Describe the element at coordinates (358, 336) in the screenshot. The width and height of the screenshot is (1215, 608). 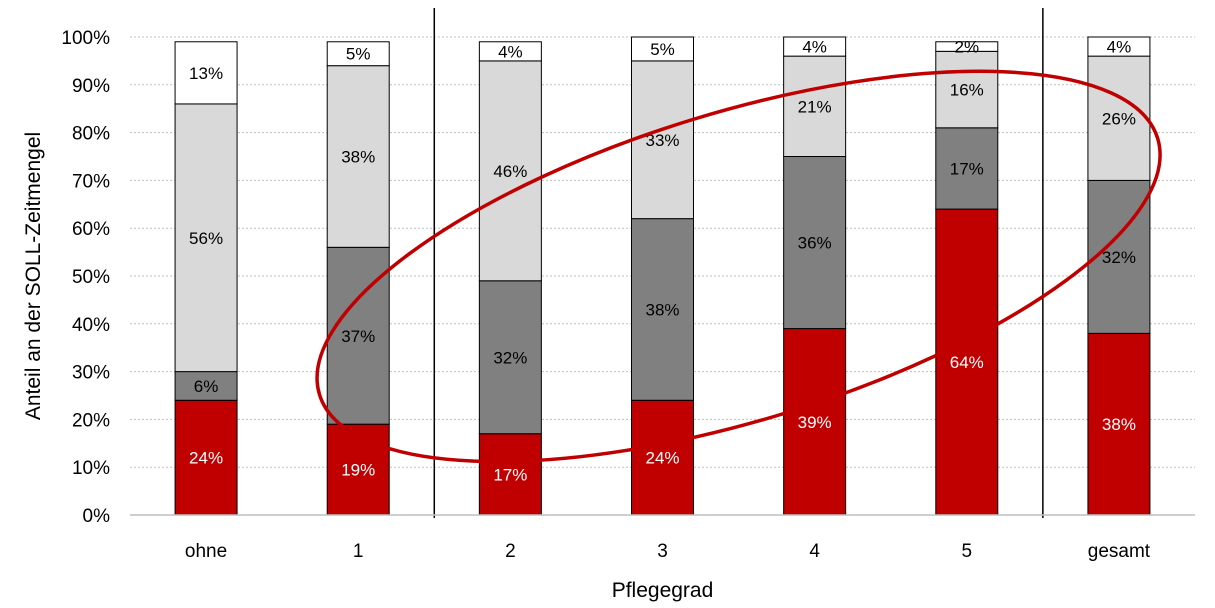
I see `data-label: 37%` at that location.